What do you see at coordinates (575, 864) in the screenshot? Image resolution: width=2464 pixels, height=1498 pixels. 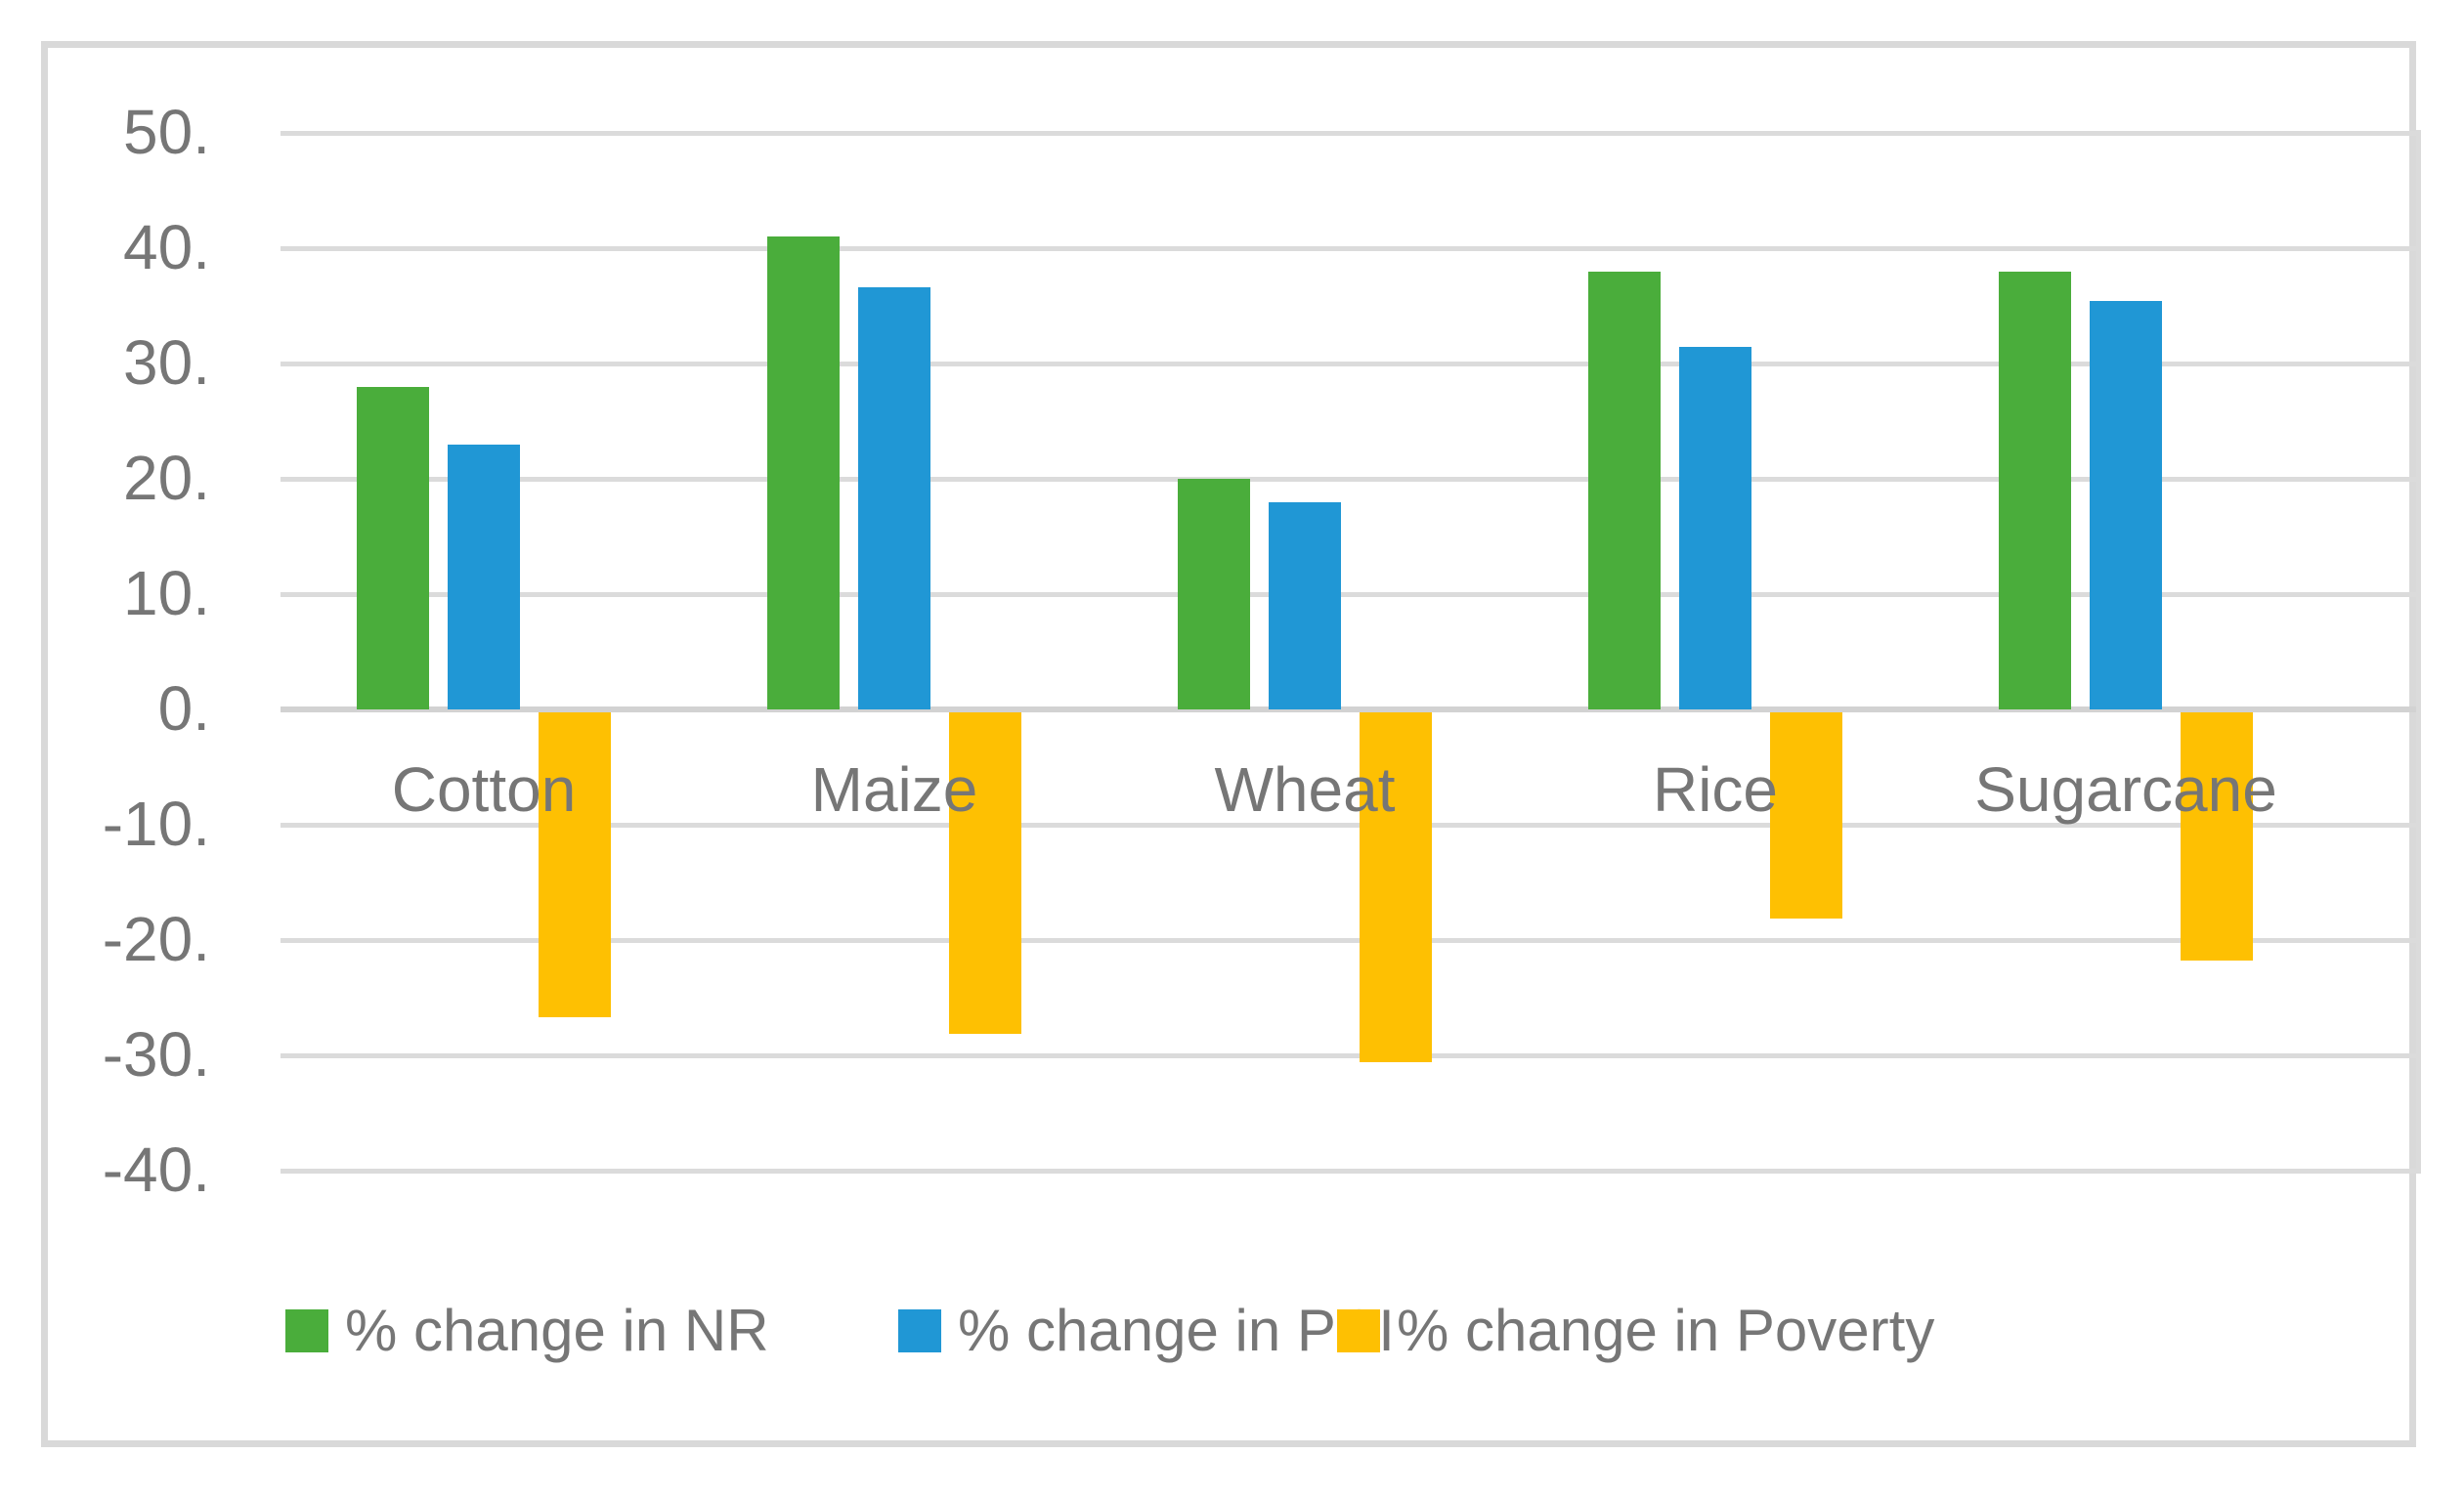 I see `bar--change-in-poverty-cotton` at bounding box center [575, 864].